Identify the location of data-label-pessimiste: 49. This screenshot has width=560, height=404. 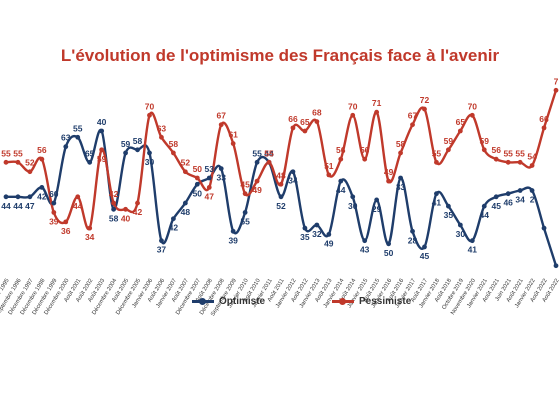
(389, 172).